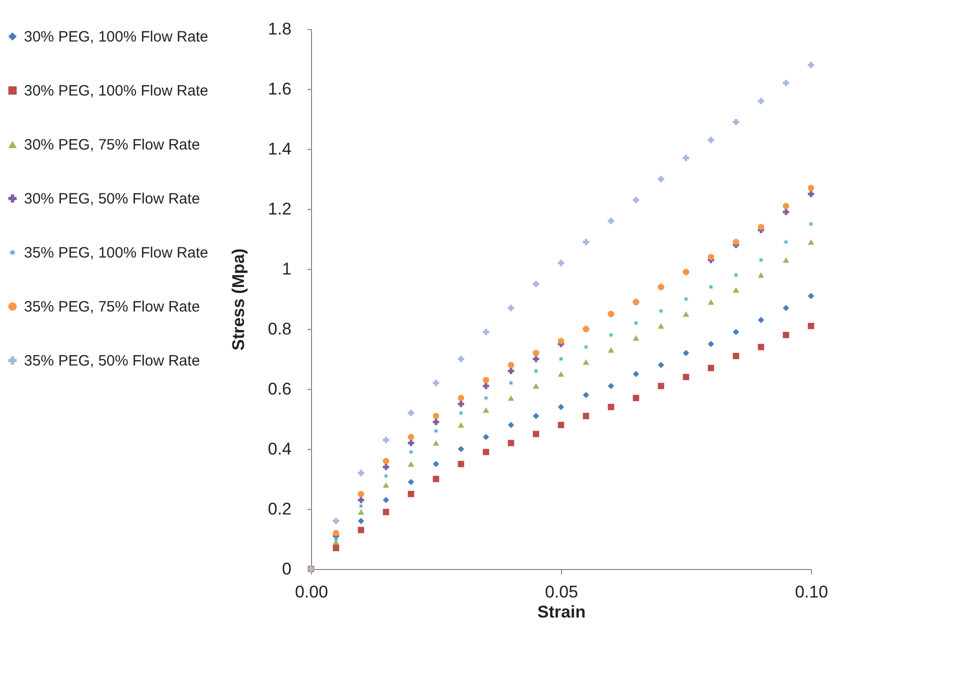  I want to click on y-tick-label: 1.8, so click(280, 29).